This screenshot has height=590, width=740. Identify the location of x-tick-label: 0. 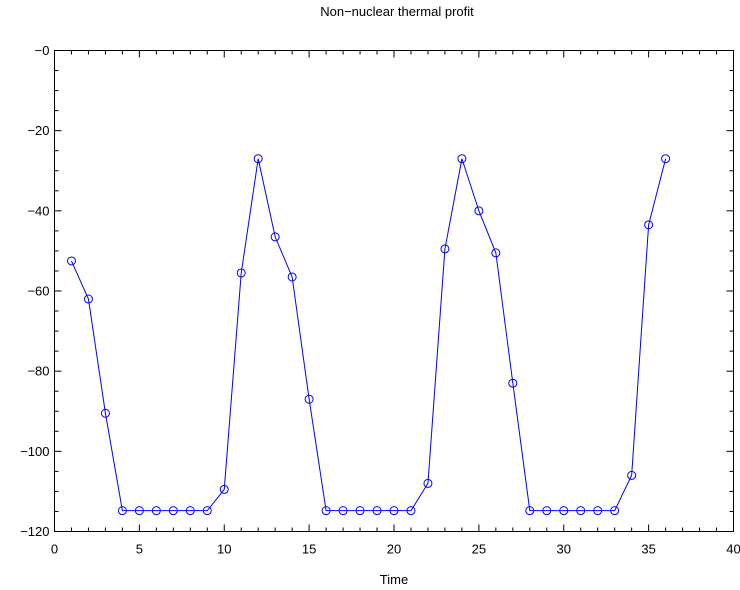
(54, 549).